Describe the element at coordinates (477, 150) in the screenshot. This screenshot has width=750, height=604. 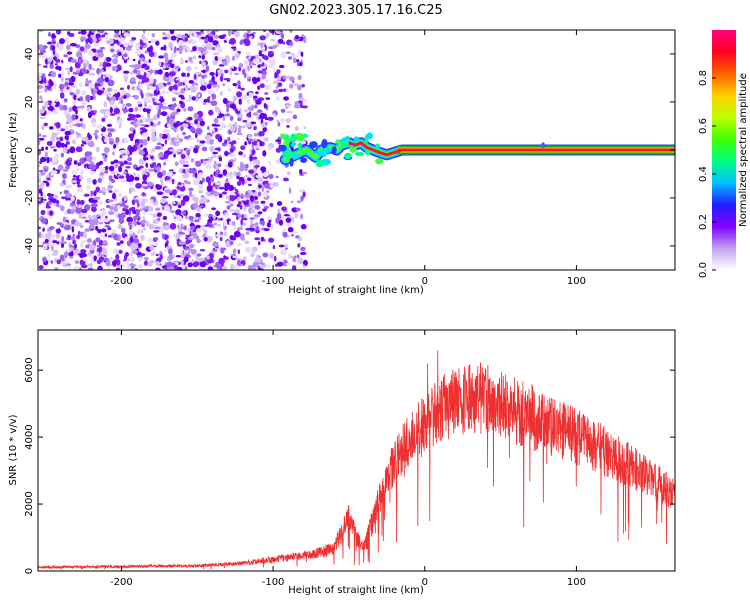
I see `signal-track` at that location.